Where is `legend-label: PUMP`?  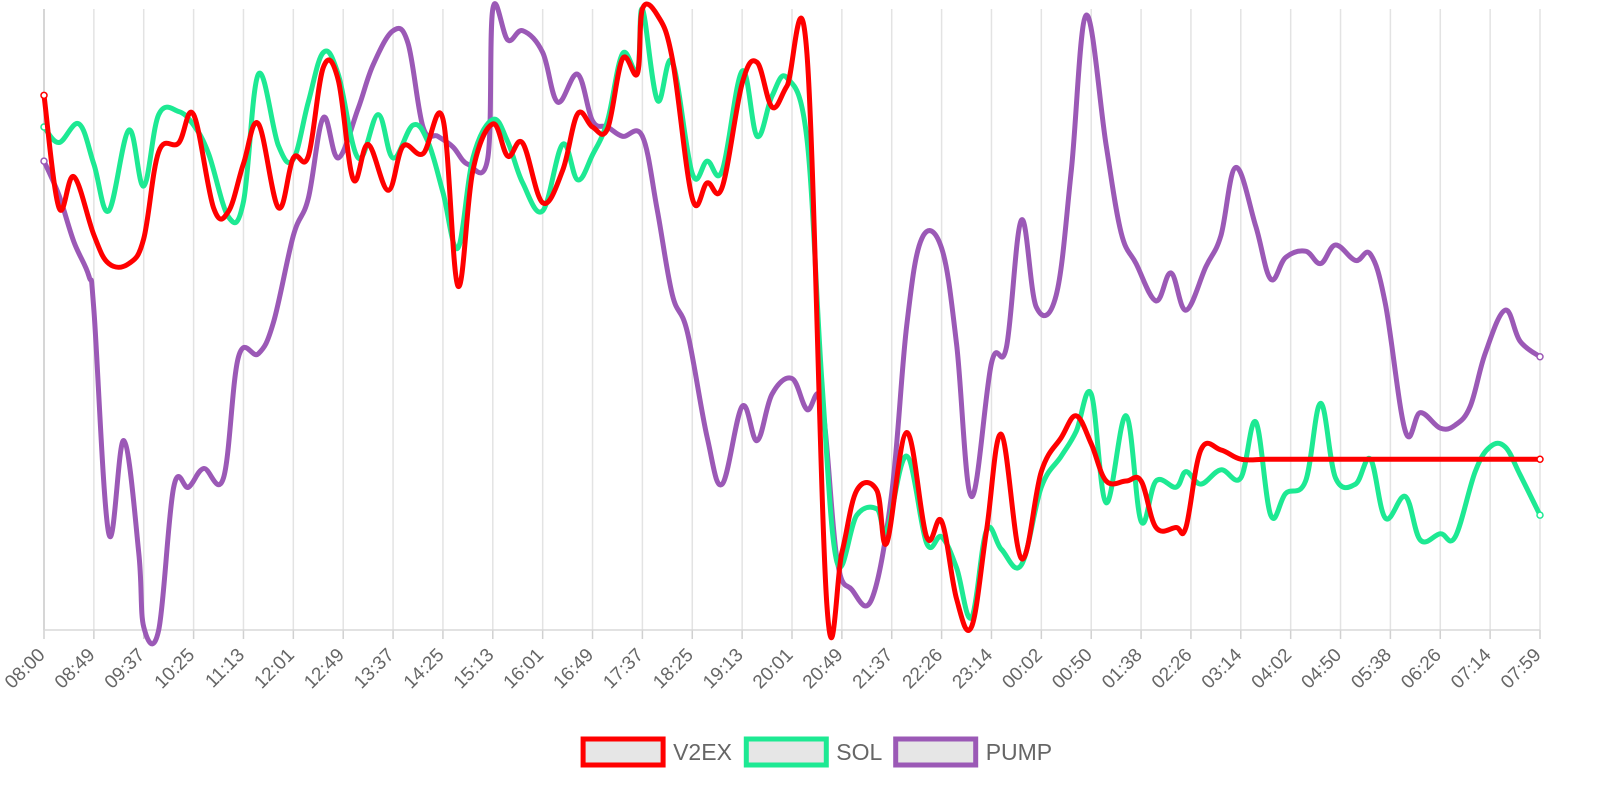
legend-label: PUMP is located at coordinates (1019, 752).